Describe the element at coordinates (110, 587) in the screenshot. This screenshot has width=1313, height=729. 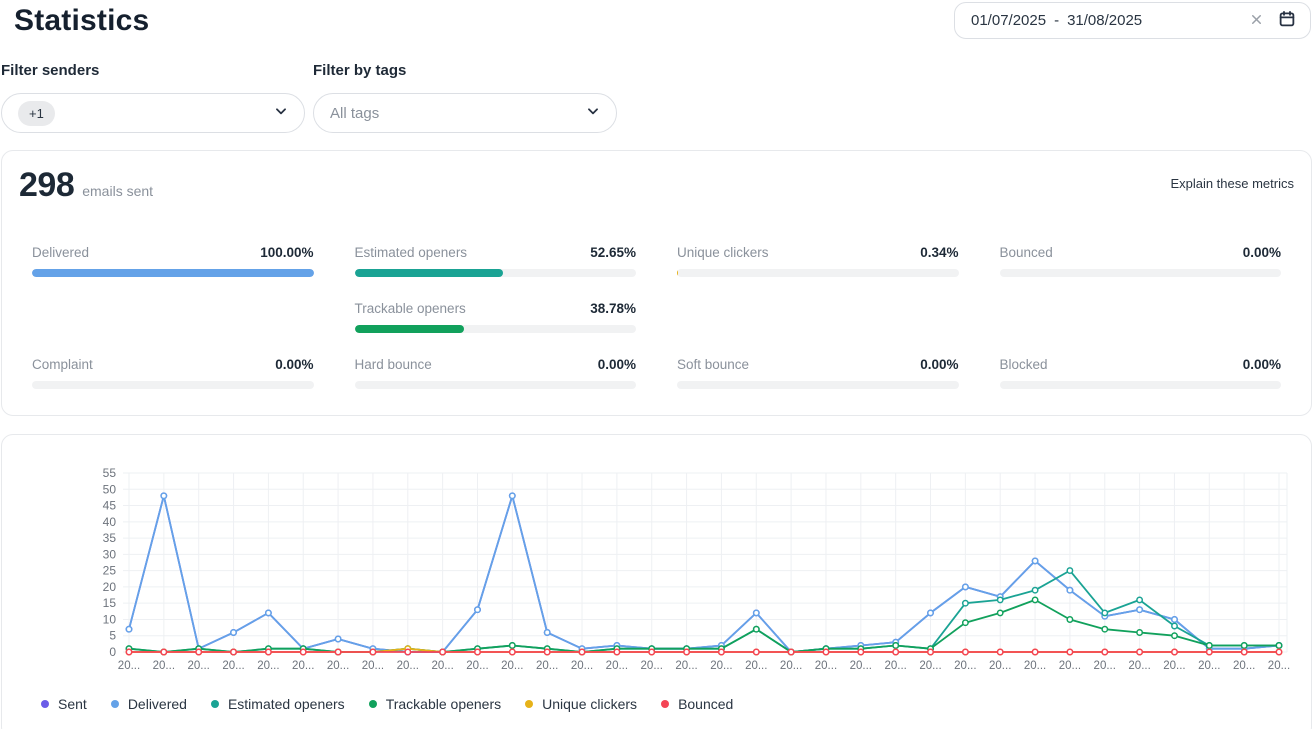
I see `svg-text: 20` at that location.